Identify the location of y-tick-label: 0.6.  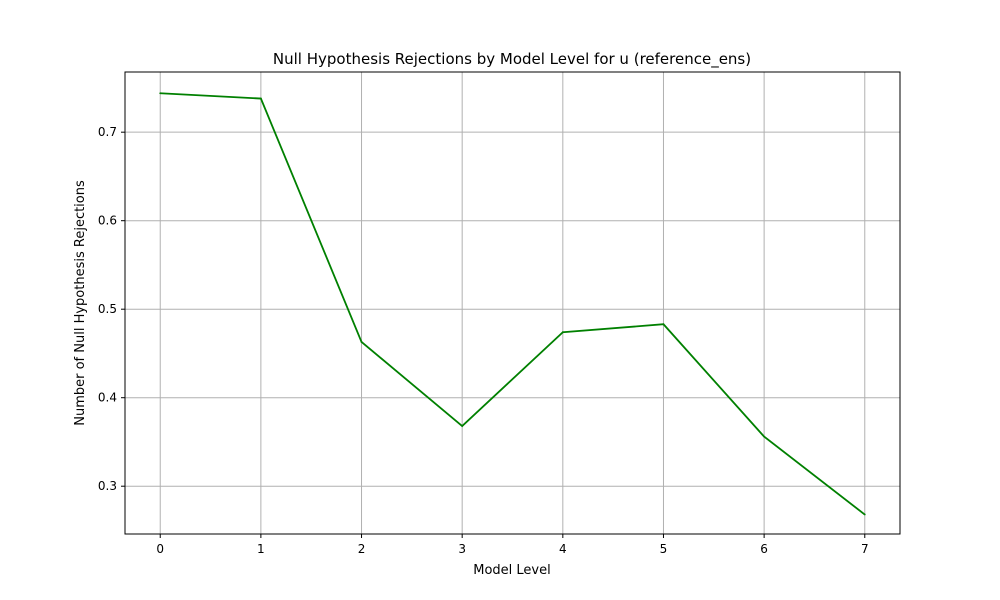
(107, 221).